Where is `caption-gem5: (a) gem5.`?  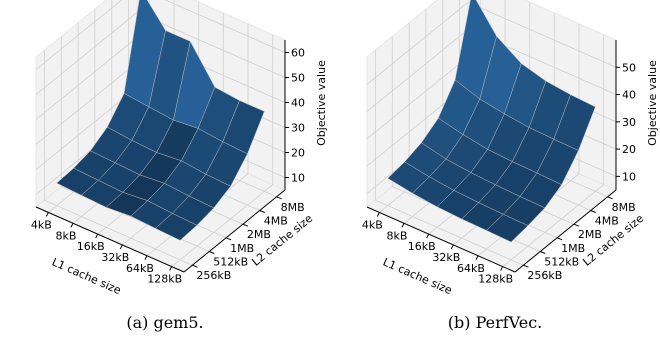 caption-gem5: (a) gem5. is located at coordinates (164, 322).